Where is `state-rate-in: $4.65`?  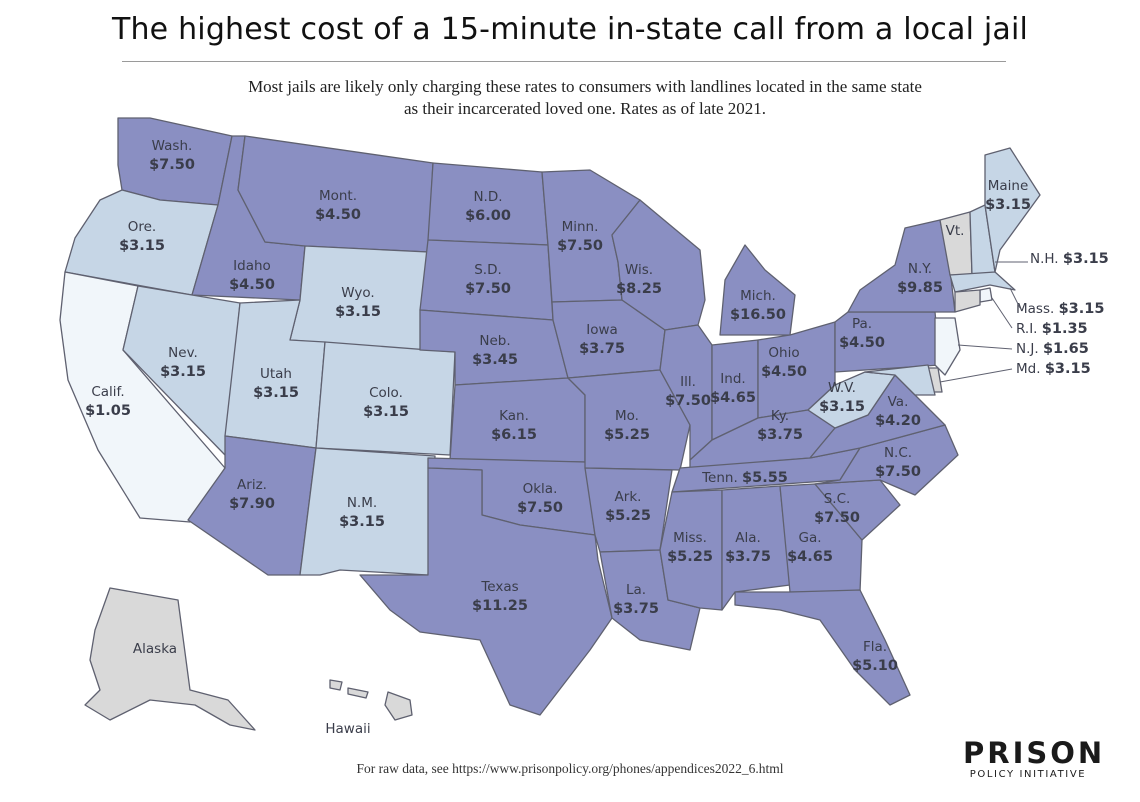
state-rate-in: $4.65 is located at coordinates (733, 398).